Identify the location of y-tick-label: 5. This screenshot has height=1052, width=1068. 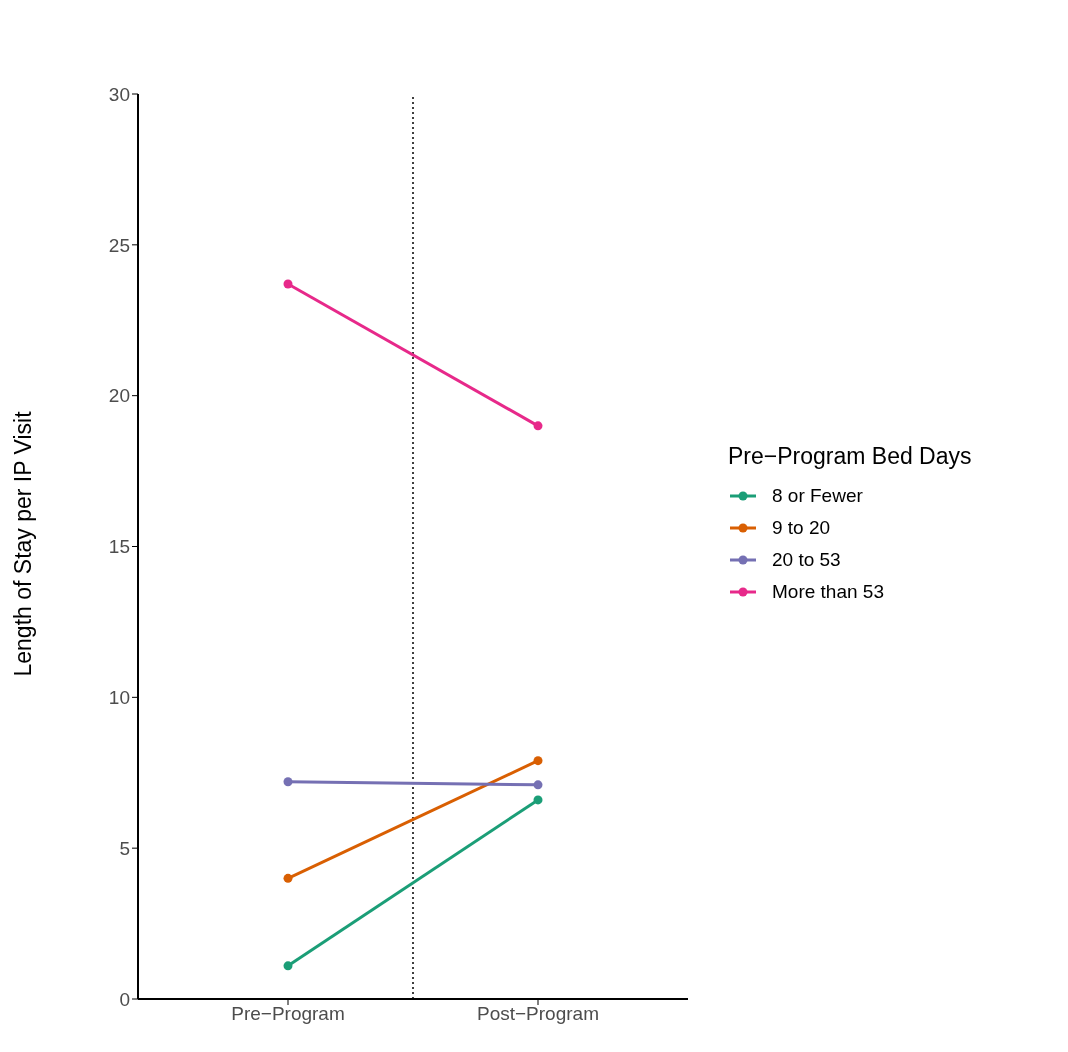
(124, 848).